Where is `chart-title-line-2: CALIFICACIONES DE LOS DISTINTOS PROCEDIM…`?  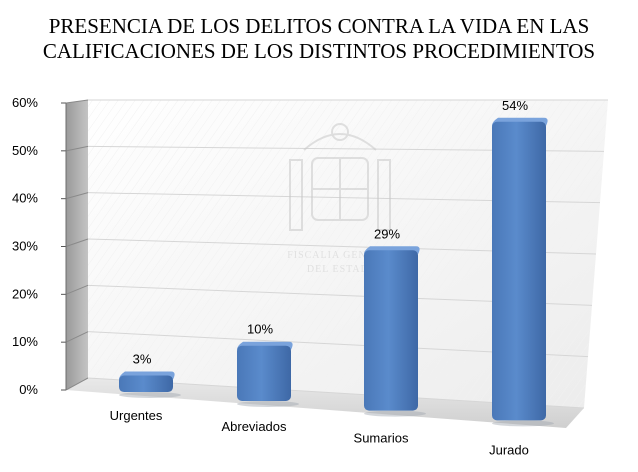 chart-title-line-2: CALIFICACIONES DE LOS DISTINTOS PROCEDIM… is located at coordinates (319, 51).